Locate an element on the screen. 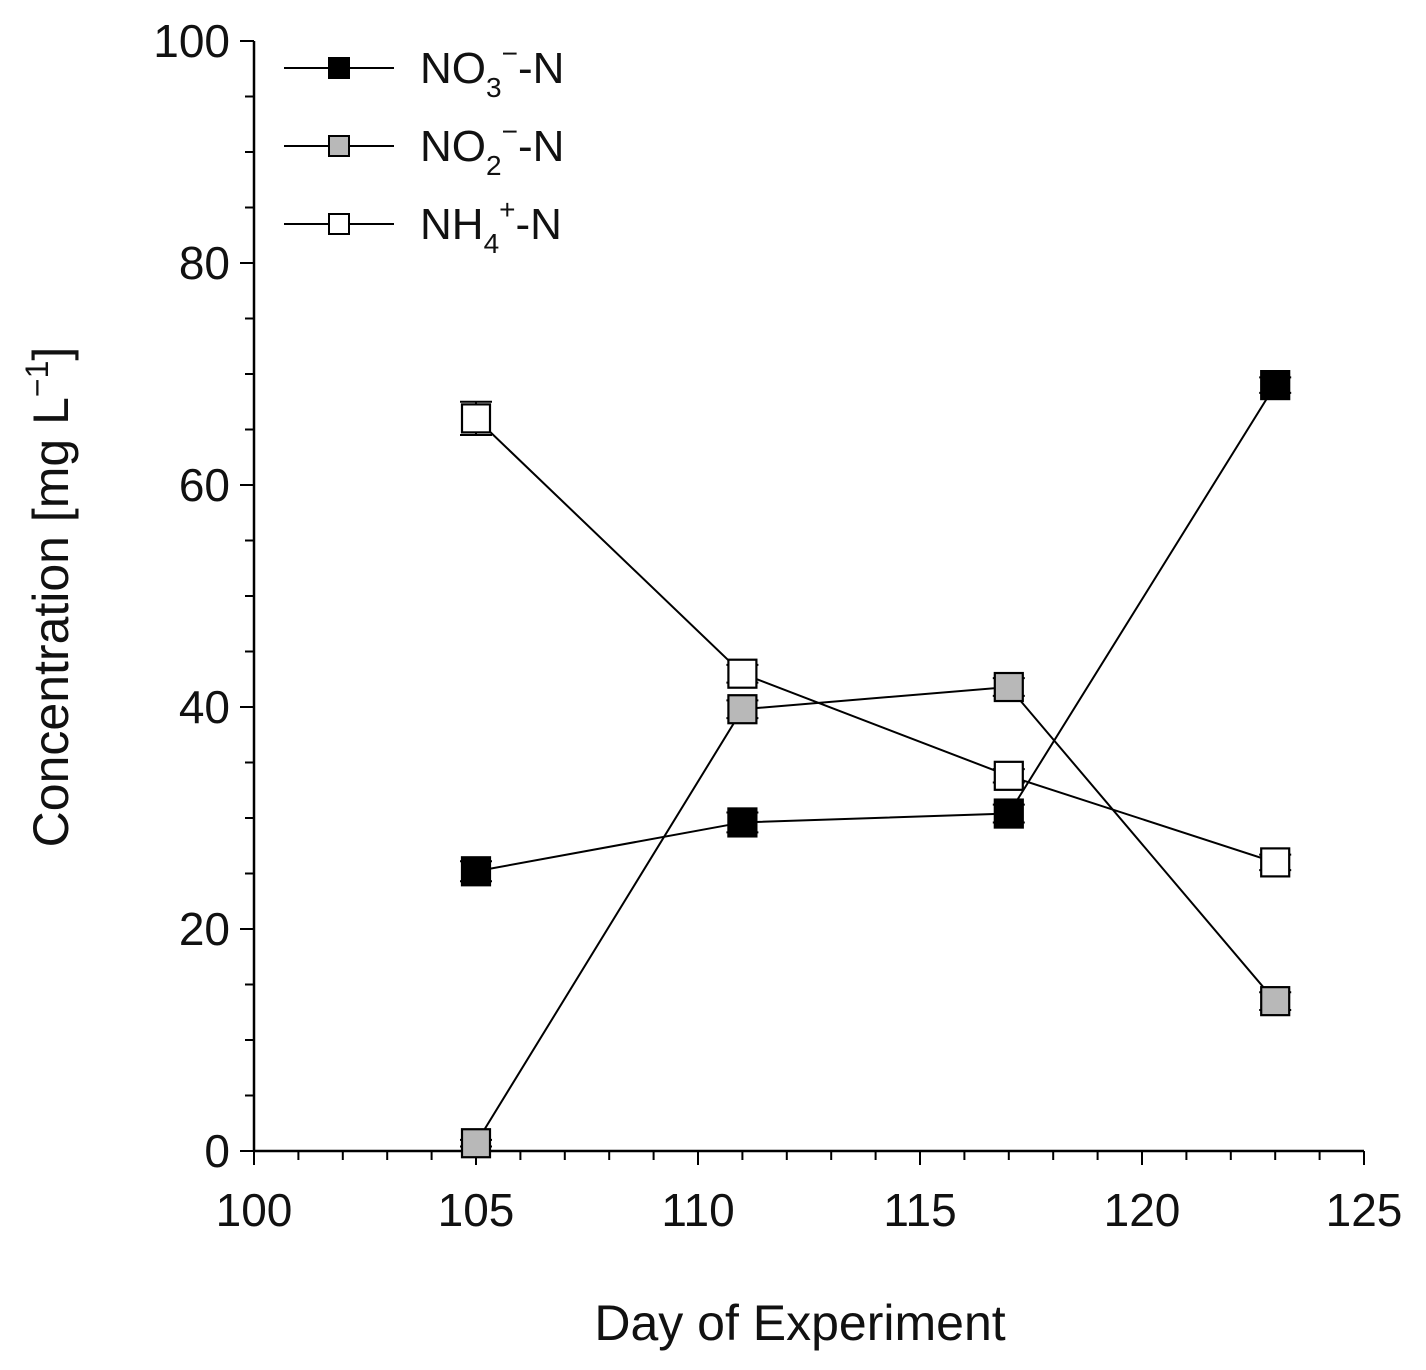  legend-entry-3: NH4+-N is located at coordinates (423, 226).